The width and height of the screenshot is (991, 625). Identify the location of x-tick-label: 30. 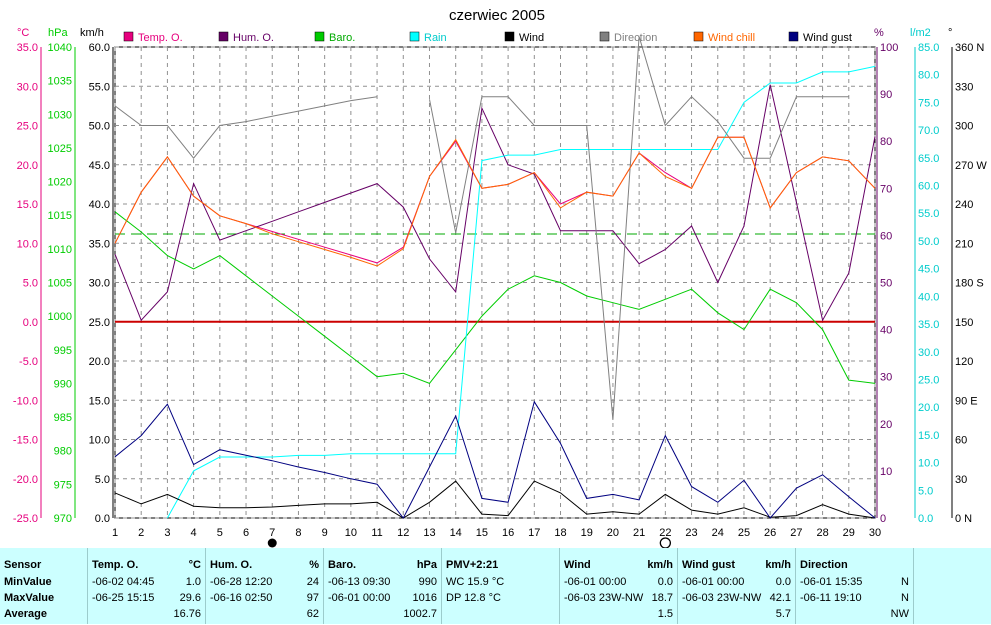
(875, 533).